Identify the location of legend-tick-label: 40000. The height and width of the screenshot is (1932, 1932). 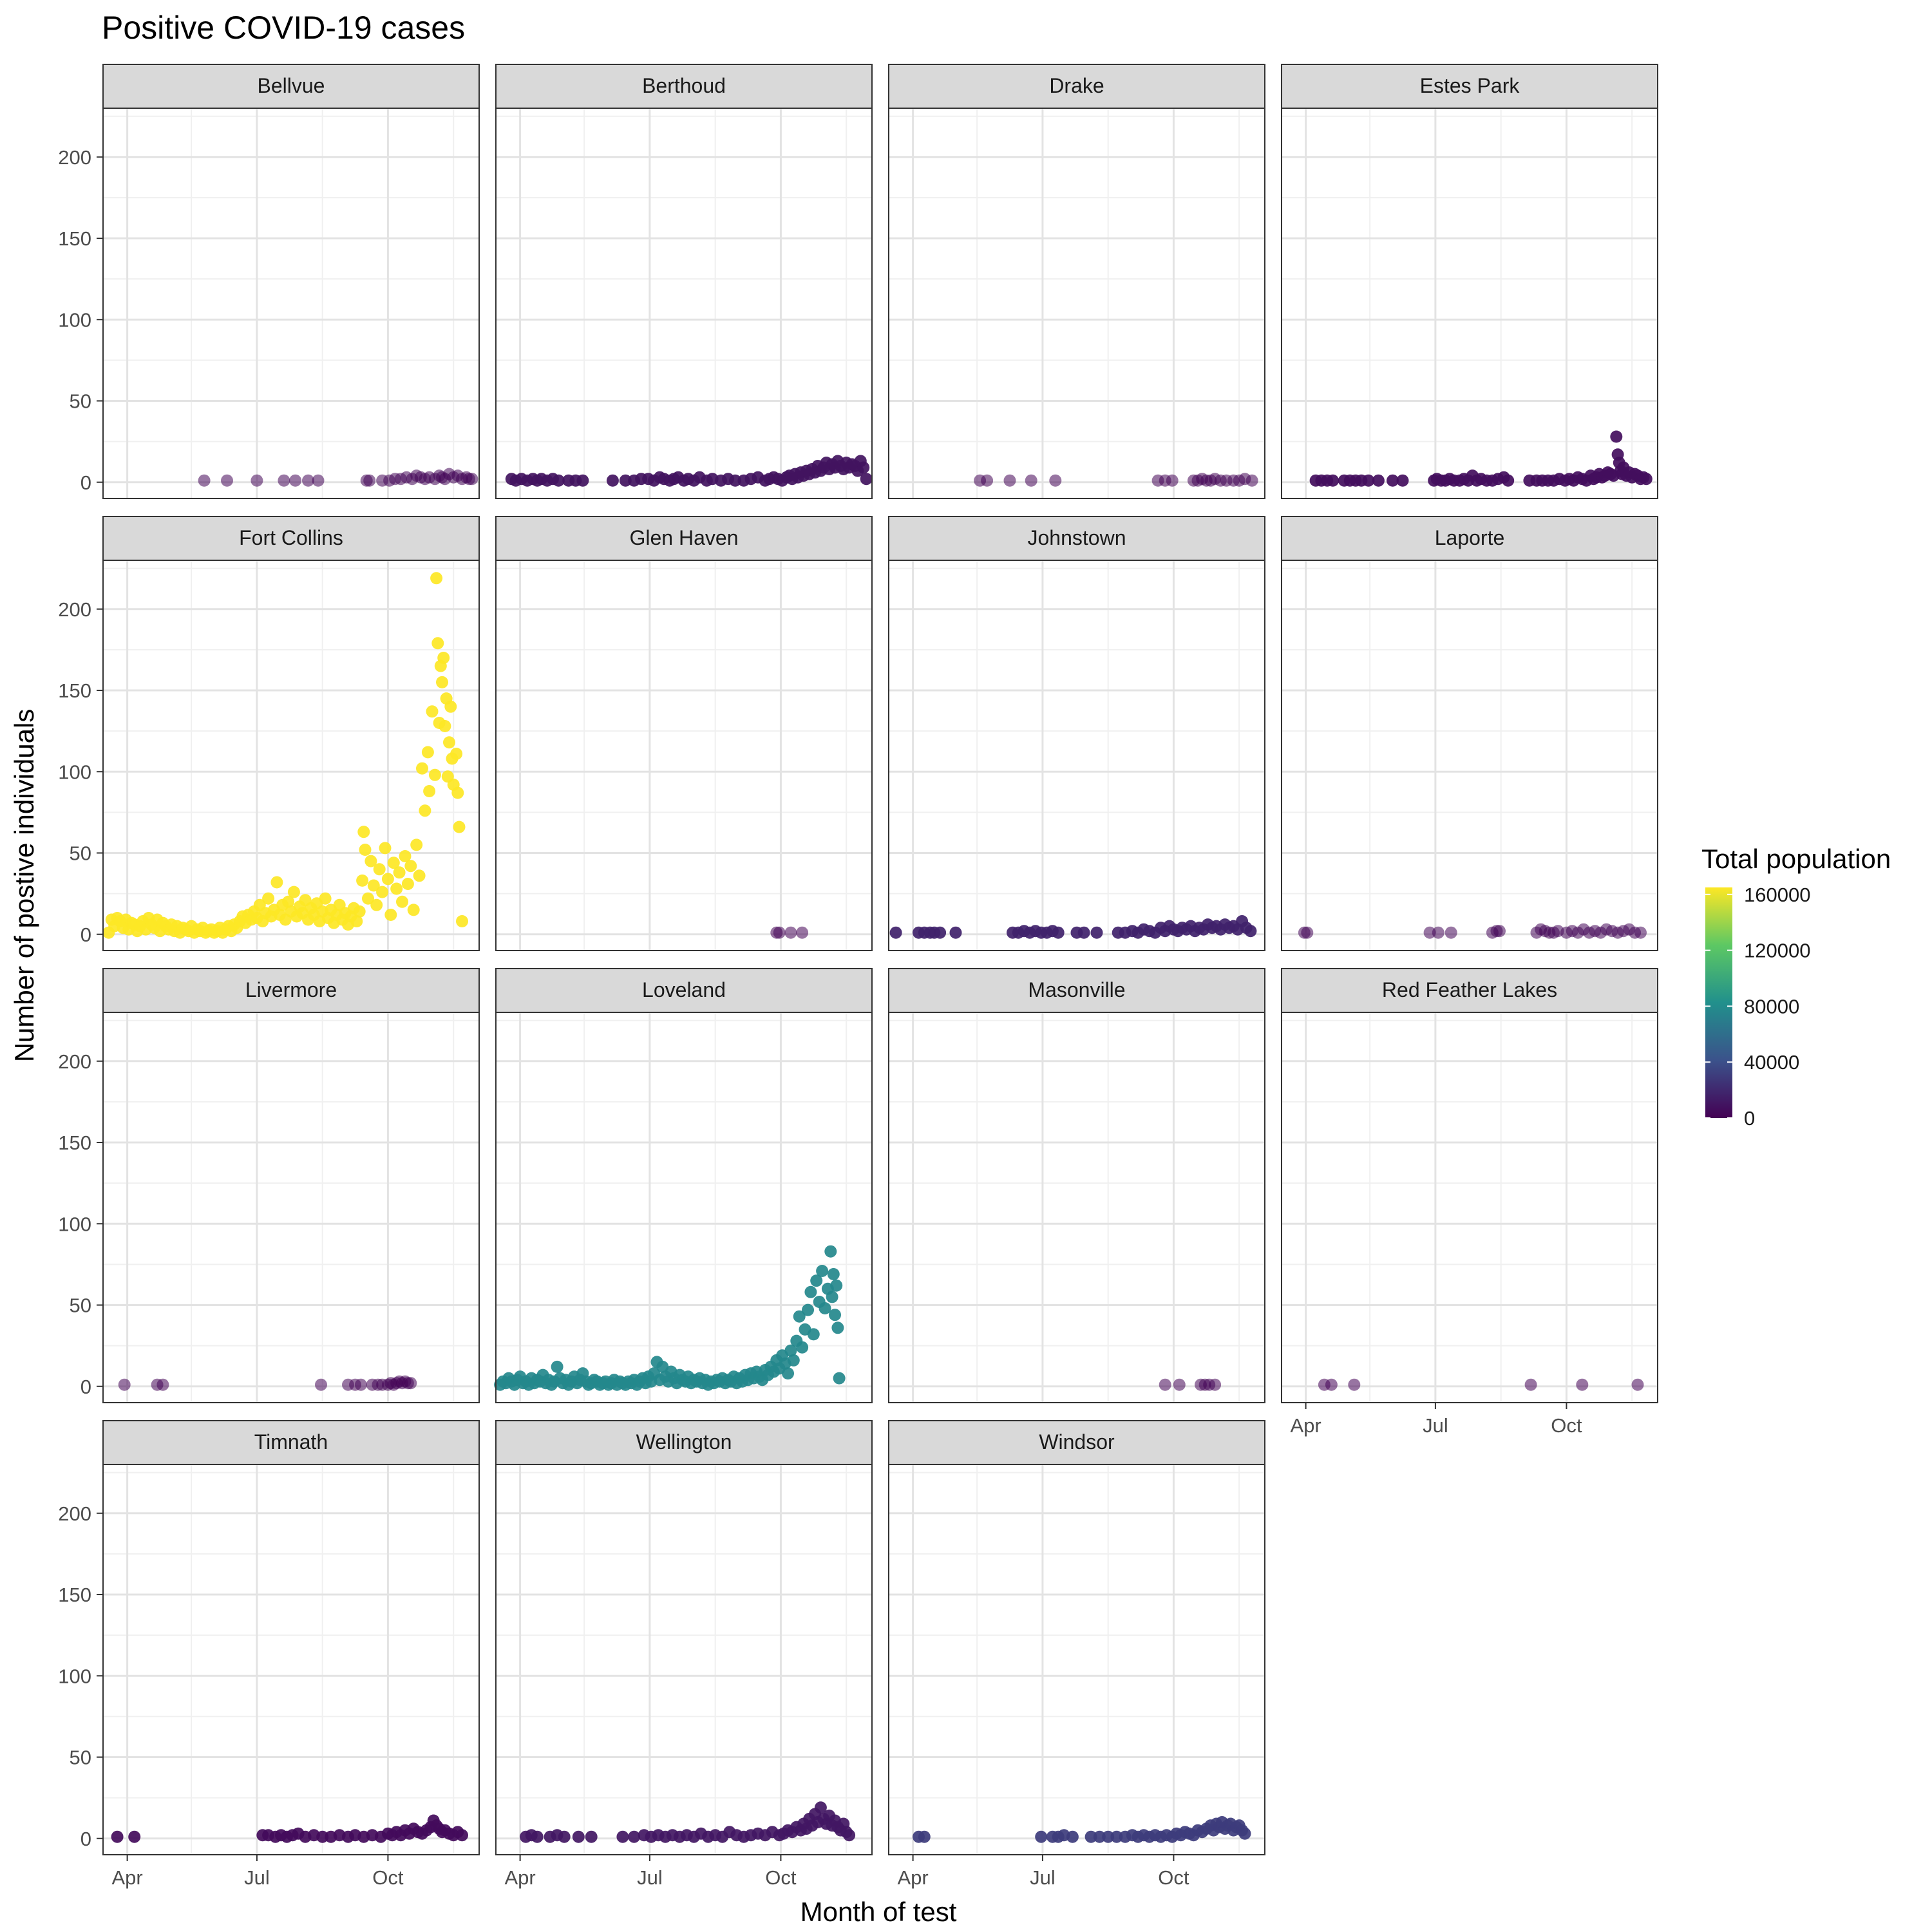
(1772, 1062).